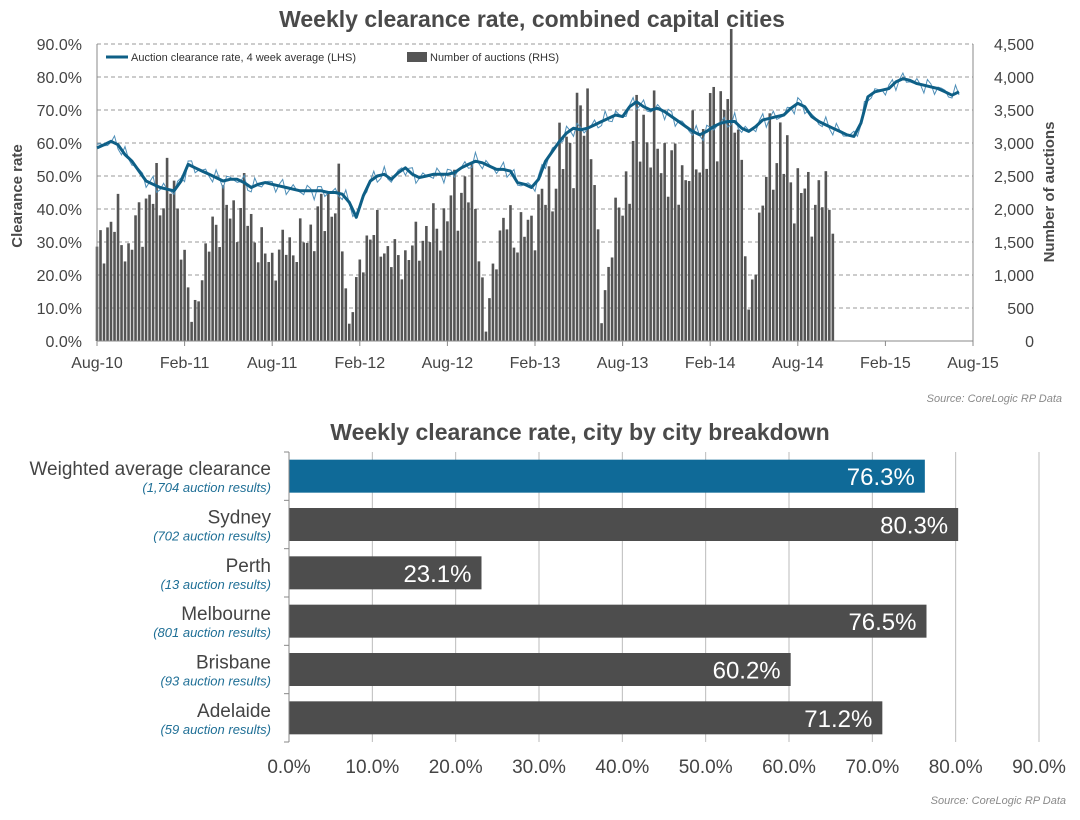 The image size is (1080, 820). What do you see at coordinates (226, 614) in the screenshot?
I see `city-category-label: Melbourne` at bounding box center [226, 614].